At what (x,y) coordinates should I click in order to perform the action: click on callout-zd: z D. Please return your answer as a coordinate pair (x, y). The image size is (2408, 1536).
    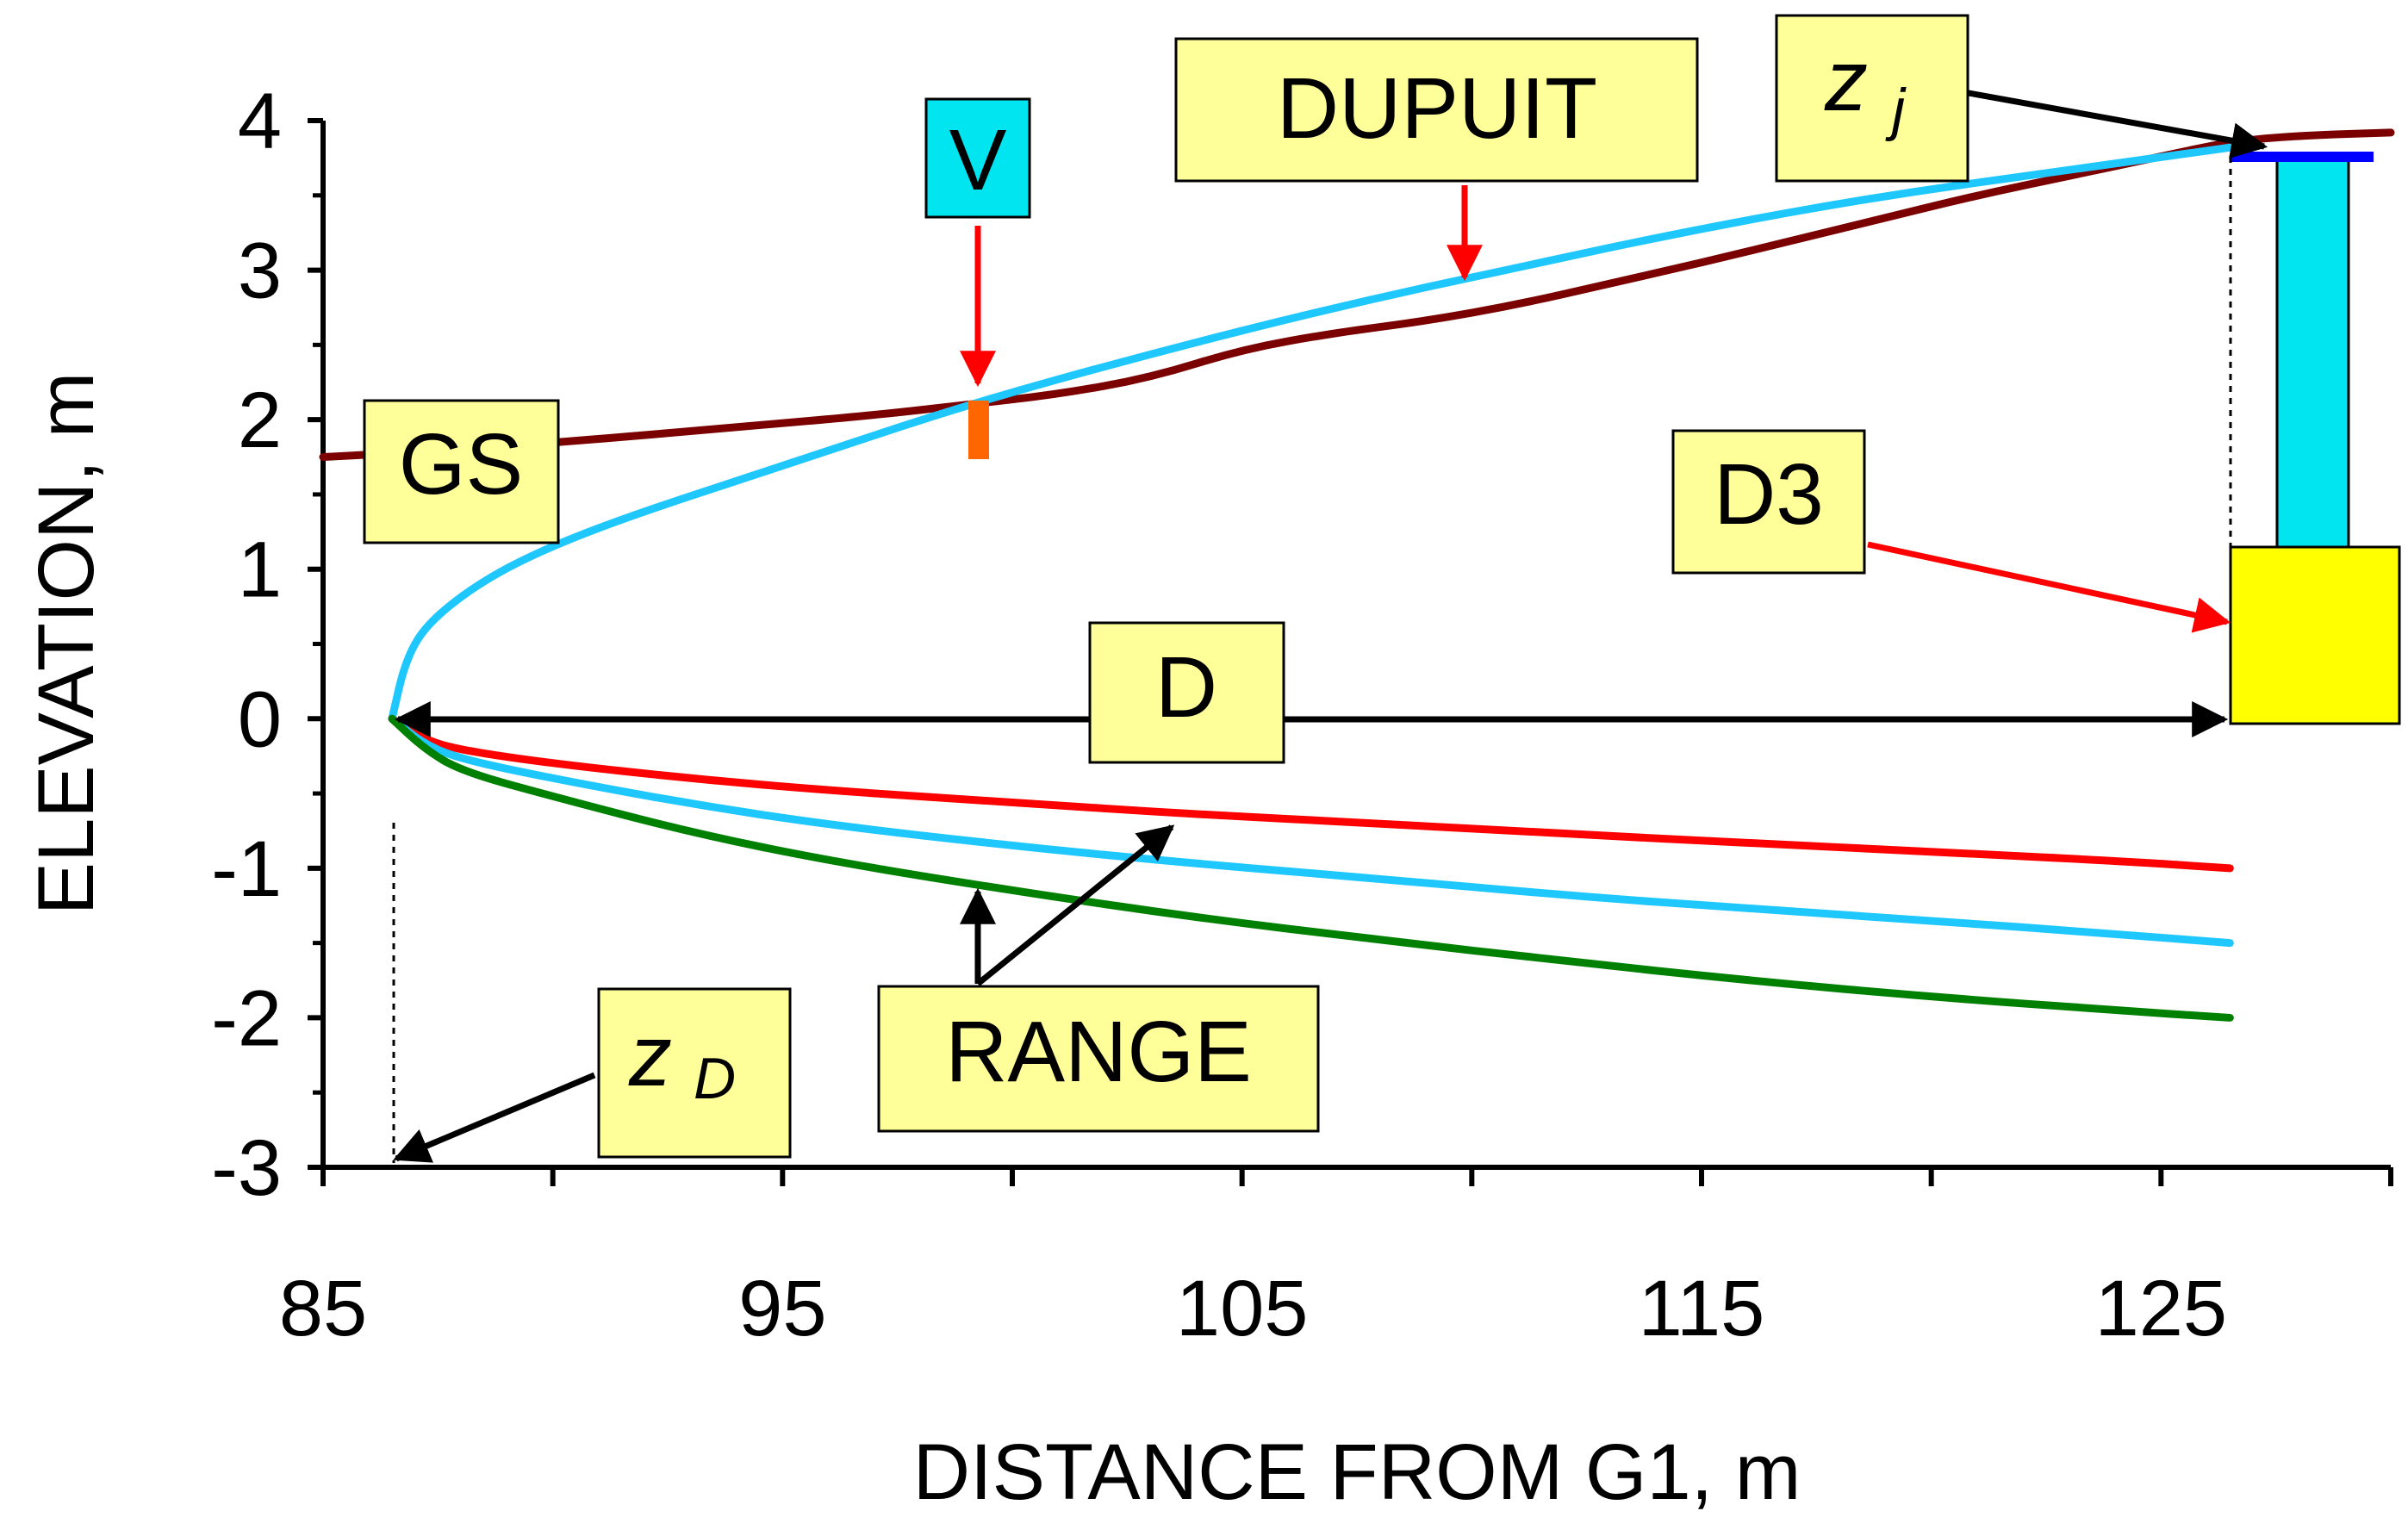
    Looking at the image, I should click on (694, 1073).